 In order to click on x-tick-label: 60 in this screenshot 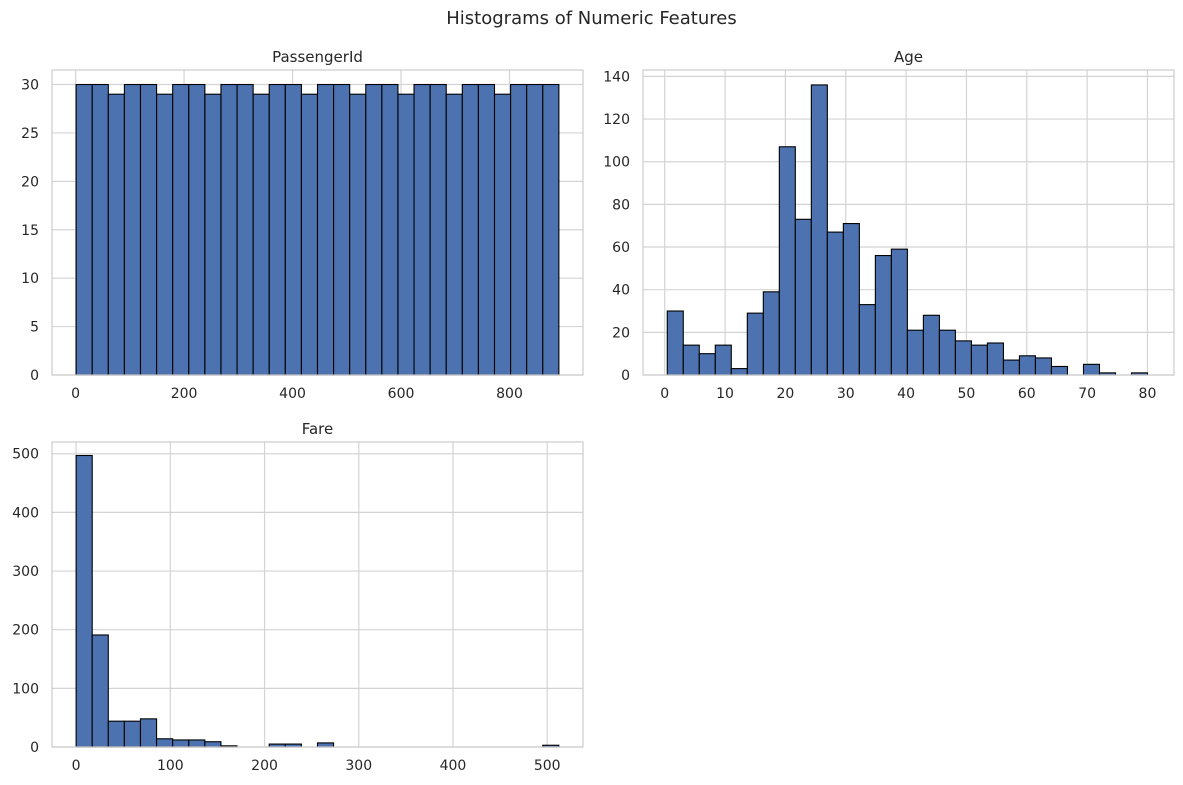, I will do `click(1027, 394)`.